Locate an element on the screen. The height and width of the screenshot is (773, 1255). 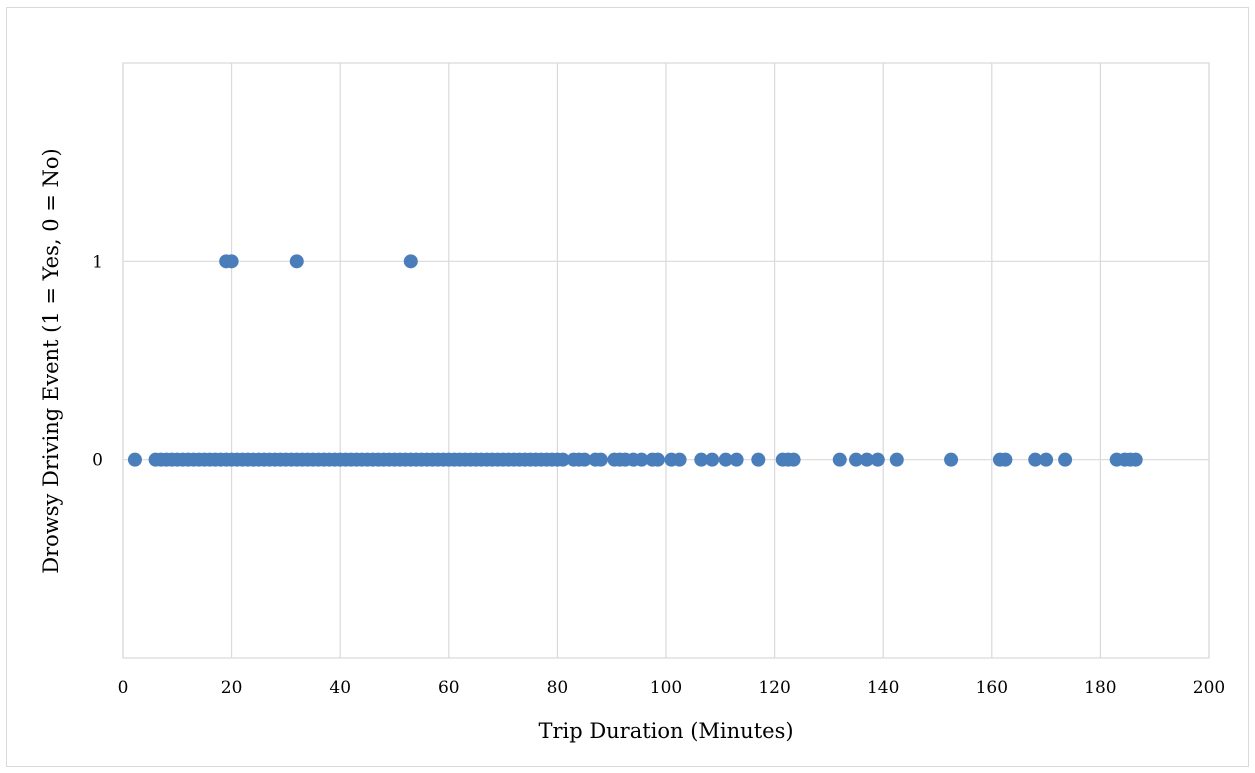
x-tick-labels: 0 20 40 60 80 100 120 140 160 180 200 is located at coordinates (672, 688).